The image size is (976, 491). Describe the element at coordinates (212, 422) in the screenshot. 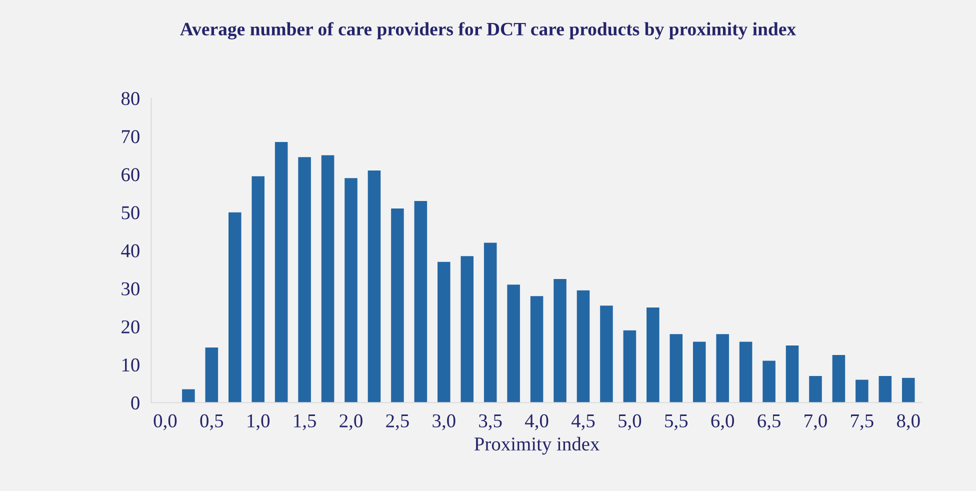

I see `x-tick-label: 0,5` at that location.